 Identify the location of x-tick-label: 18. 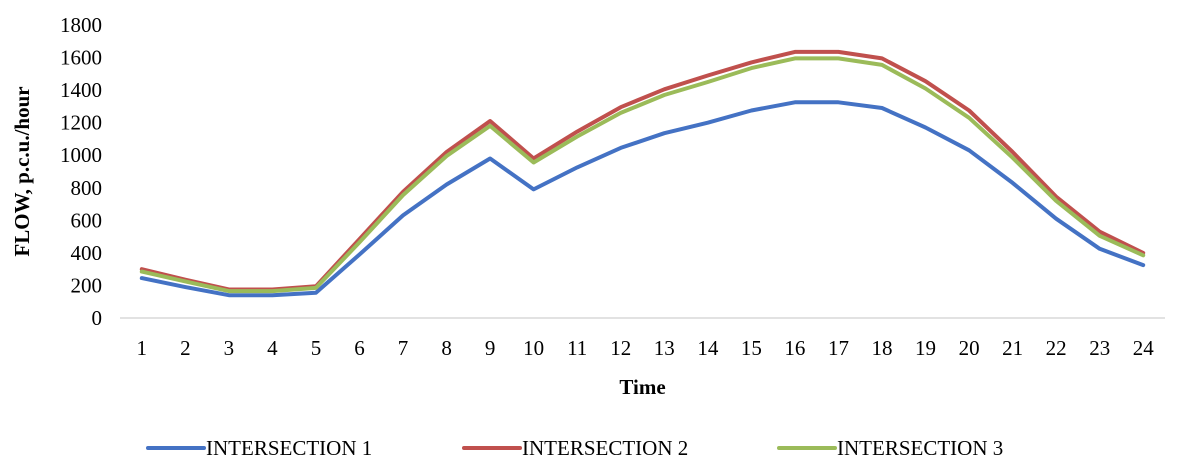
(881, 348).